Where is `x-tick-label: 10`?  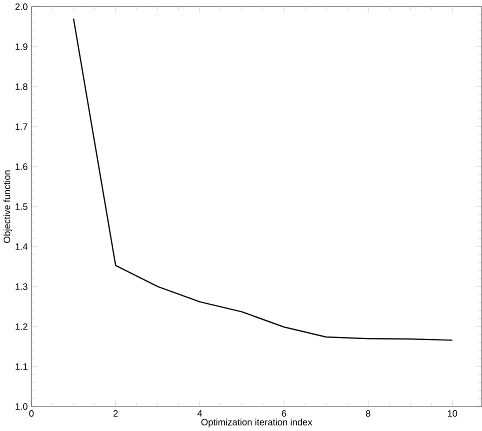
x-tick-label: 10 is located at coordinates (453, 413).